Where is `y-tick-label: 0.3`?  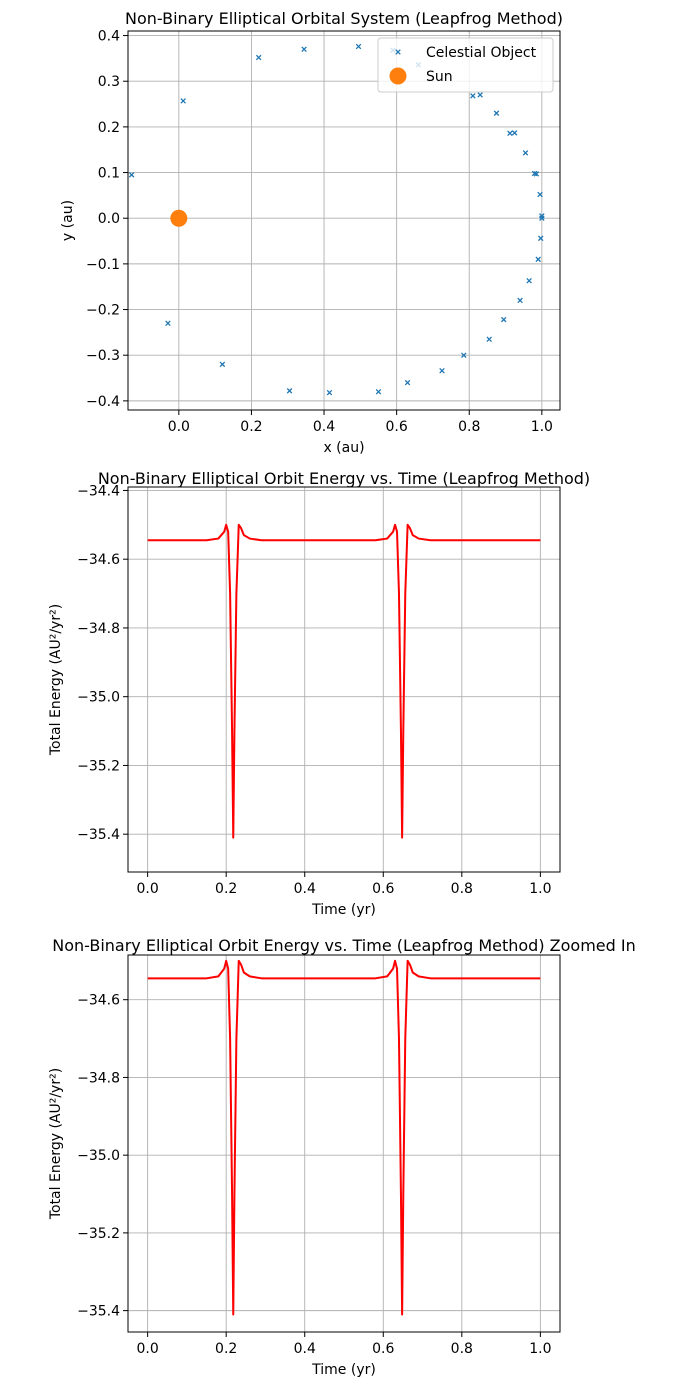
y-tick-label: 0.3 is located at coordinates (109, 82).